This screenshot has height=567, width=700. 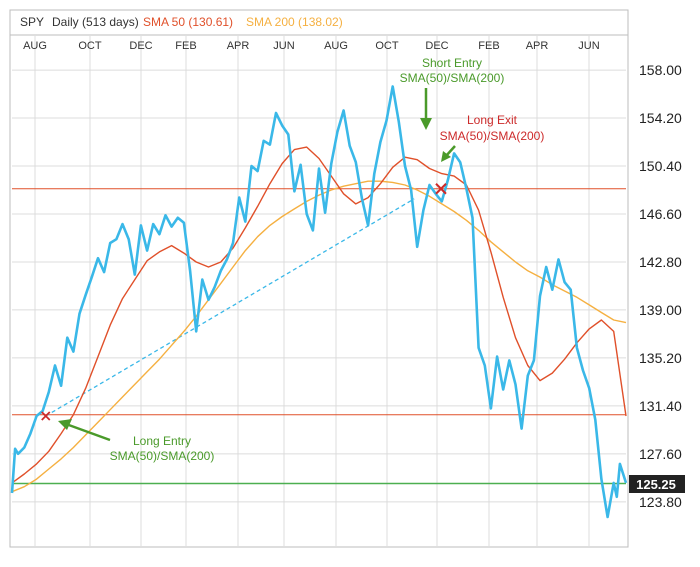 What do you see at coordinates (65, 424) in the screenshot?
I see `long-entry-arrowhead` at bounding box center [65, 424].